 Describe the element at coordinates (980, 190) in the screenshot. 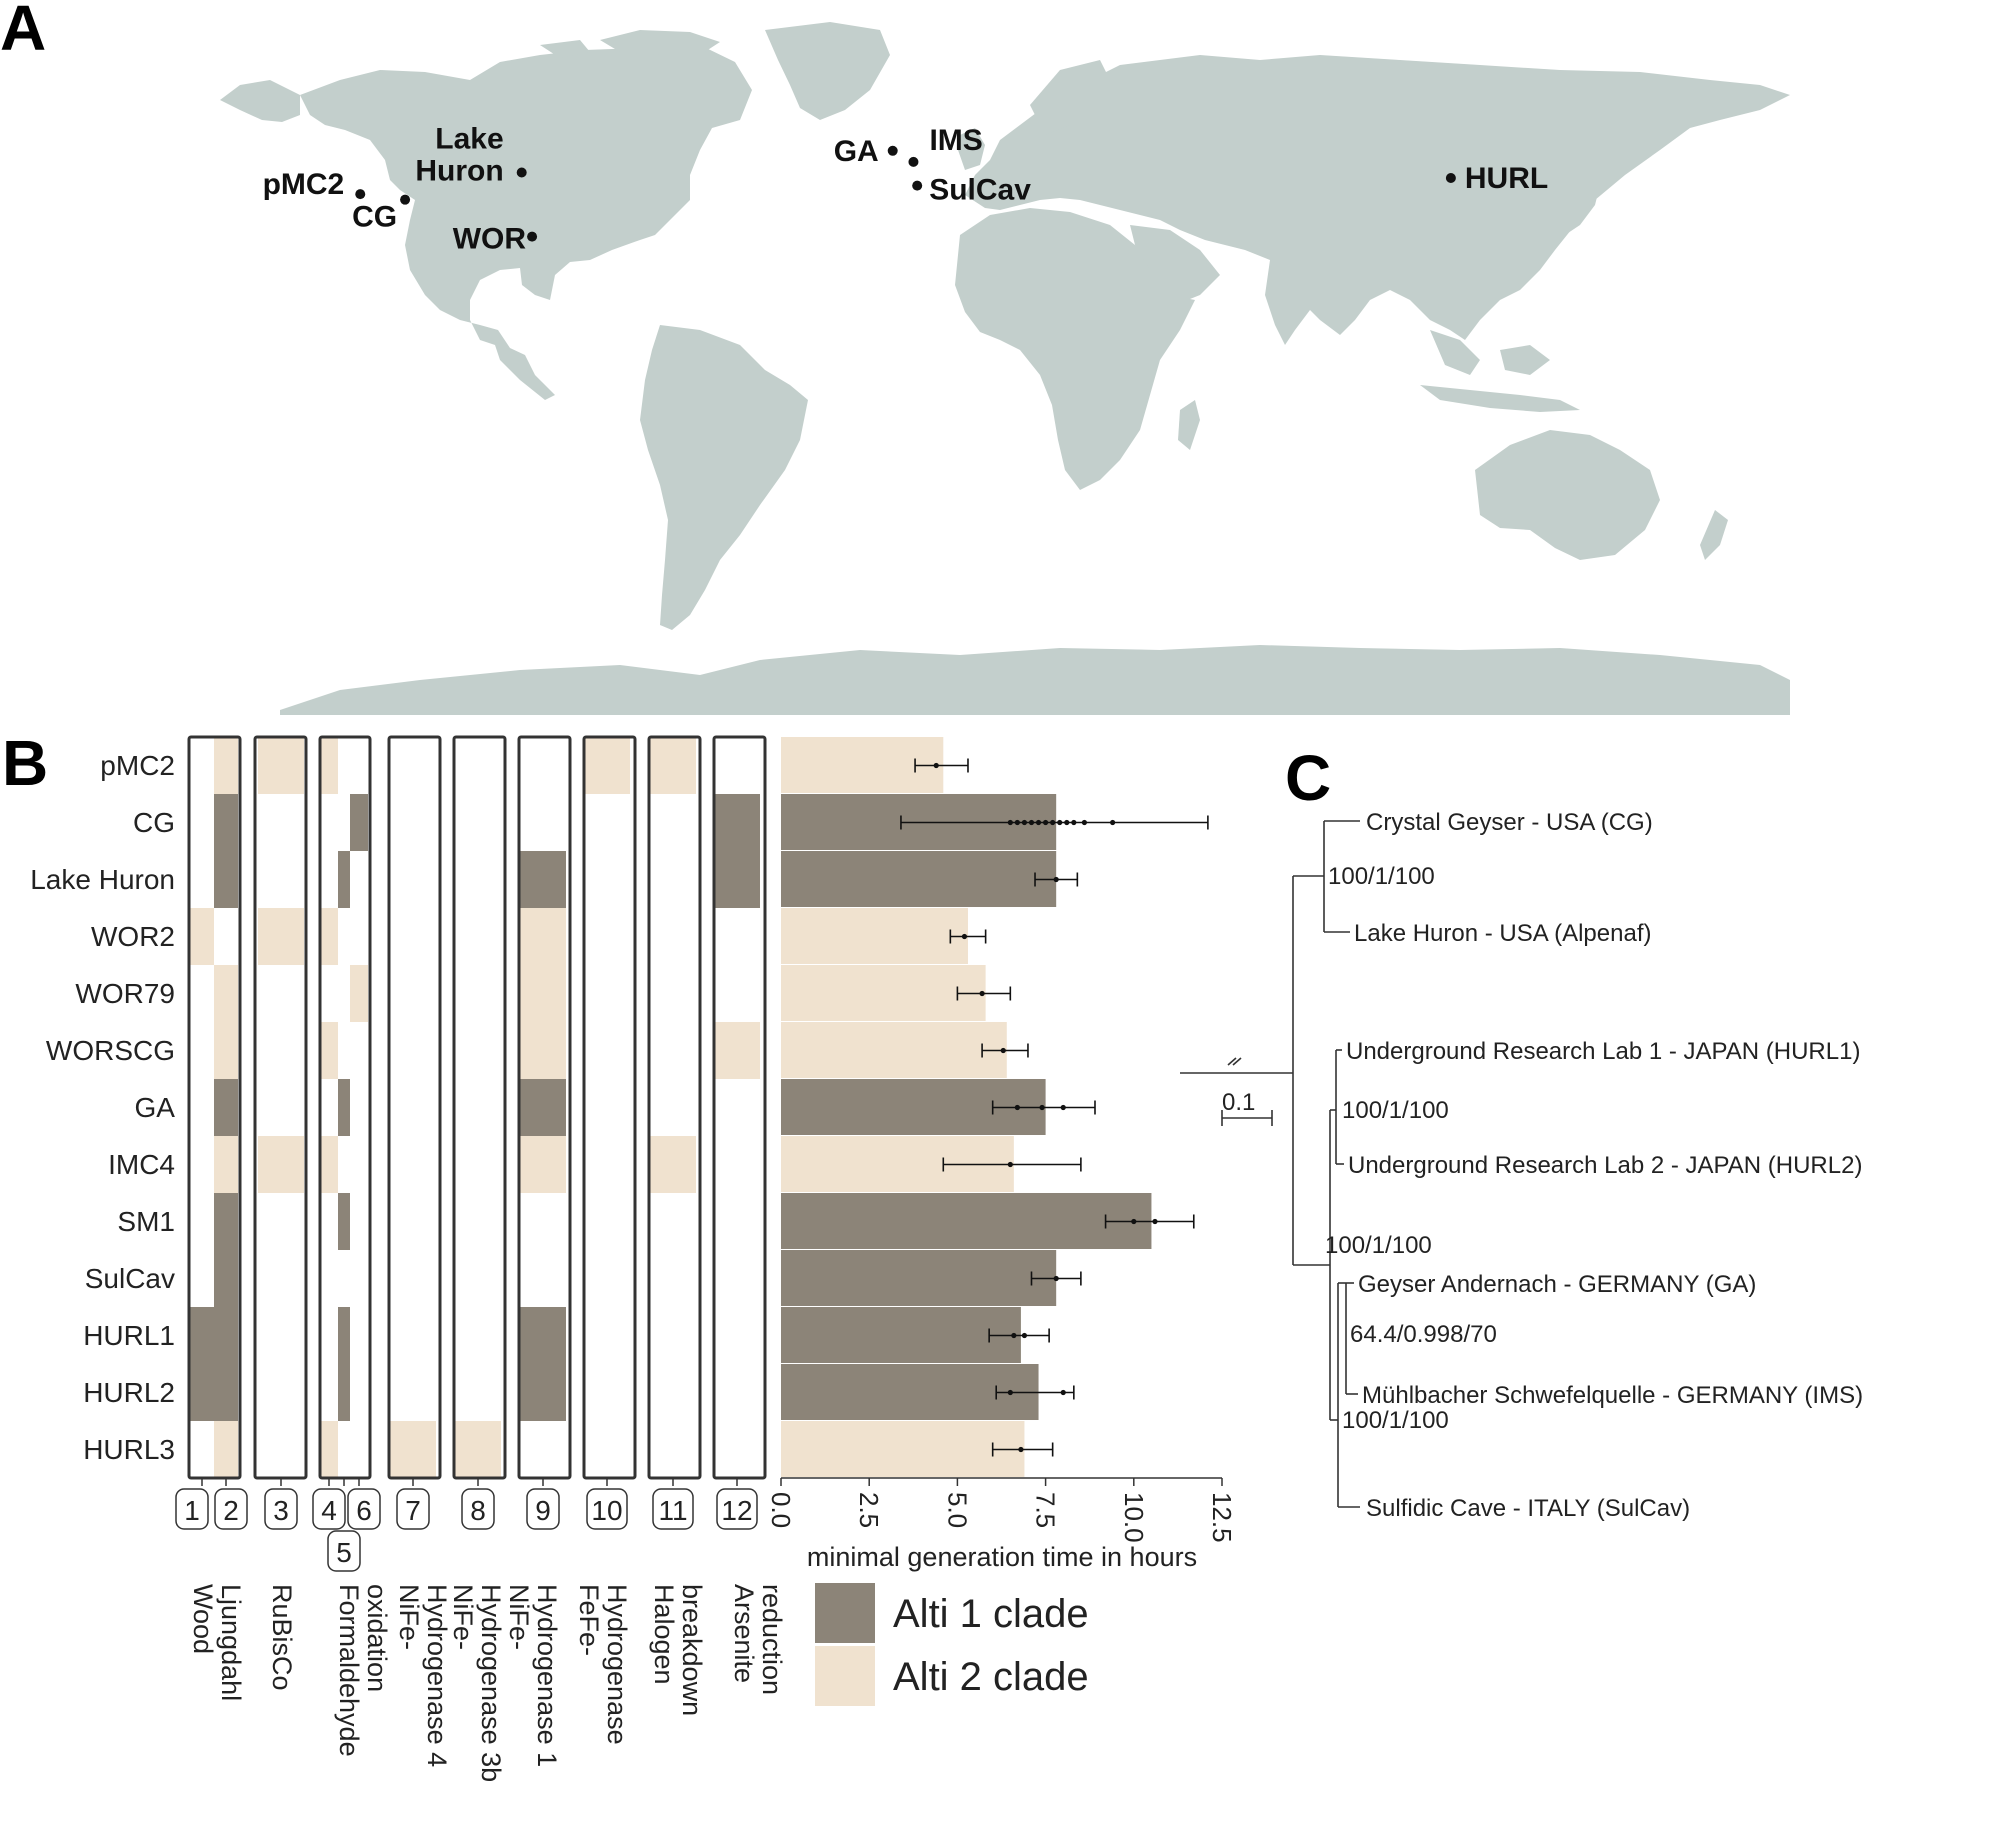

I see `site-label-sulcav: SulCav` at that location.